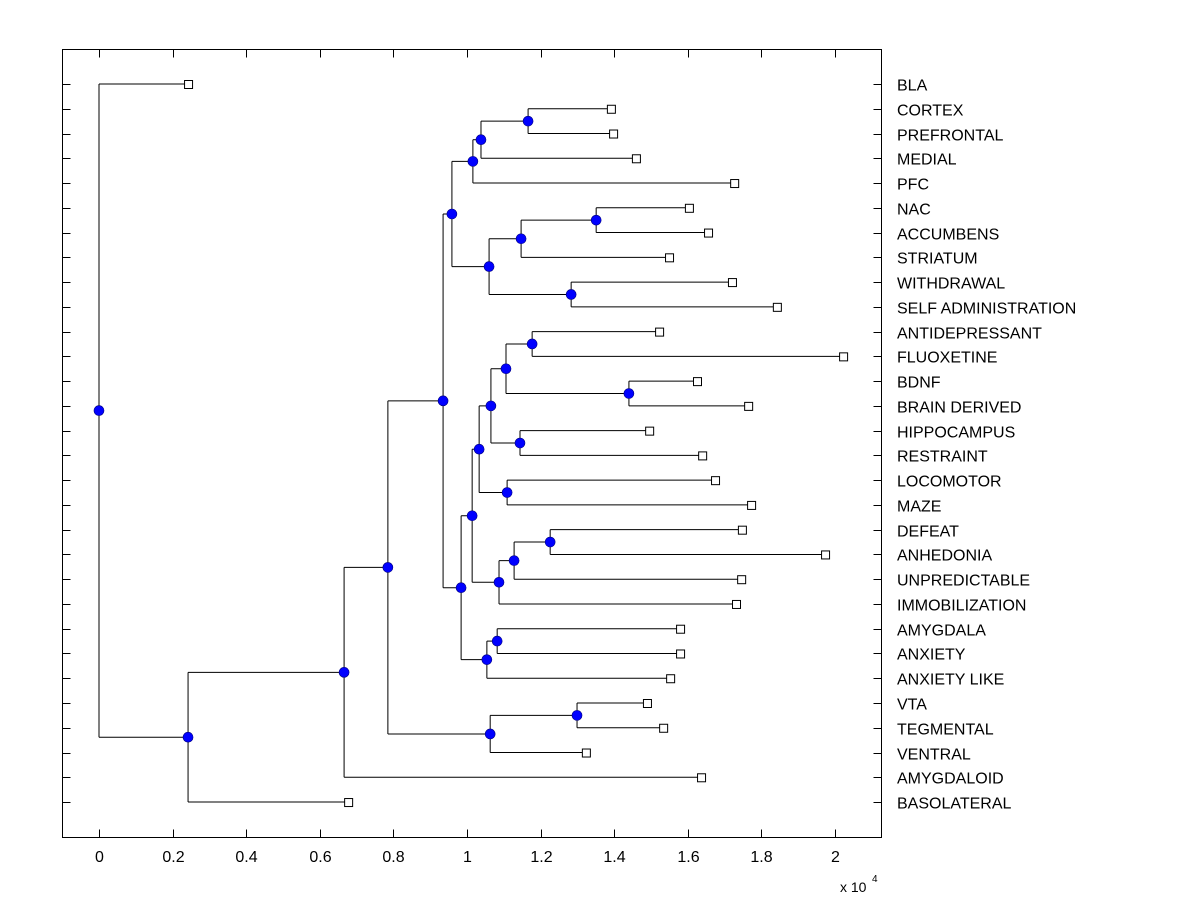 This screenshot has height=900, width=1200. What do you see at coordinates (614, 857) in the screenshot?
I see `x-tick-label: 1.4` at bounding box center [614, 857].